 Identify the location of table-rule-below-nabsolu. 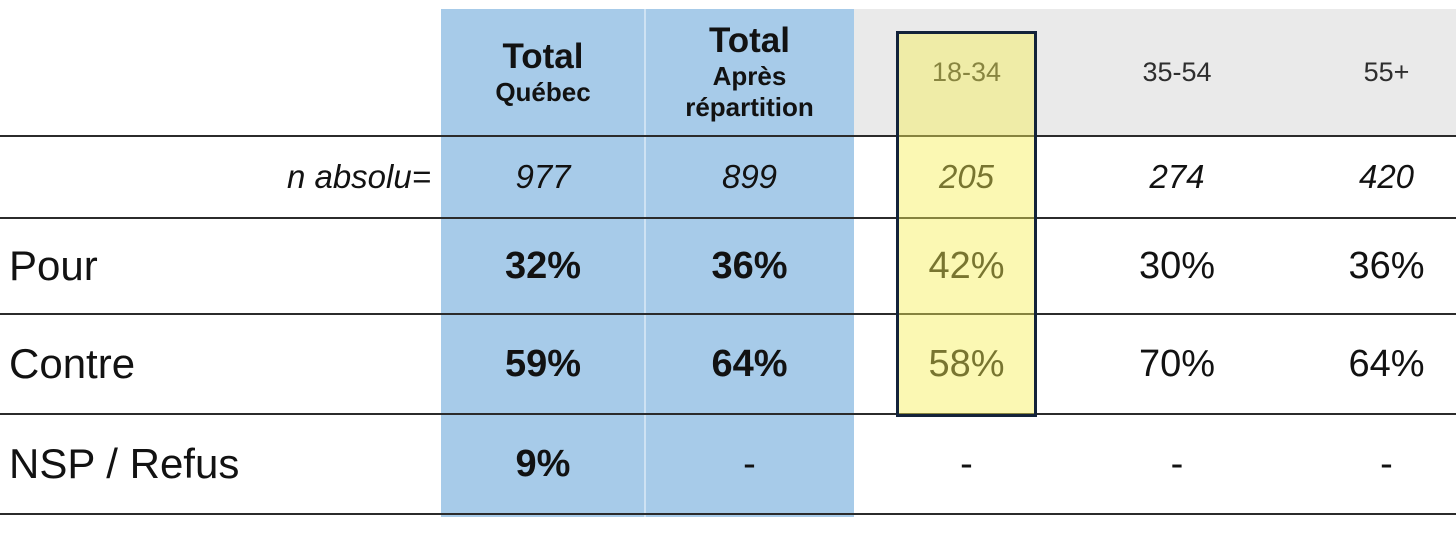
(728, 218).